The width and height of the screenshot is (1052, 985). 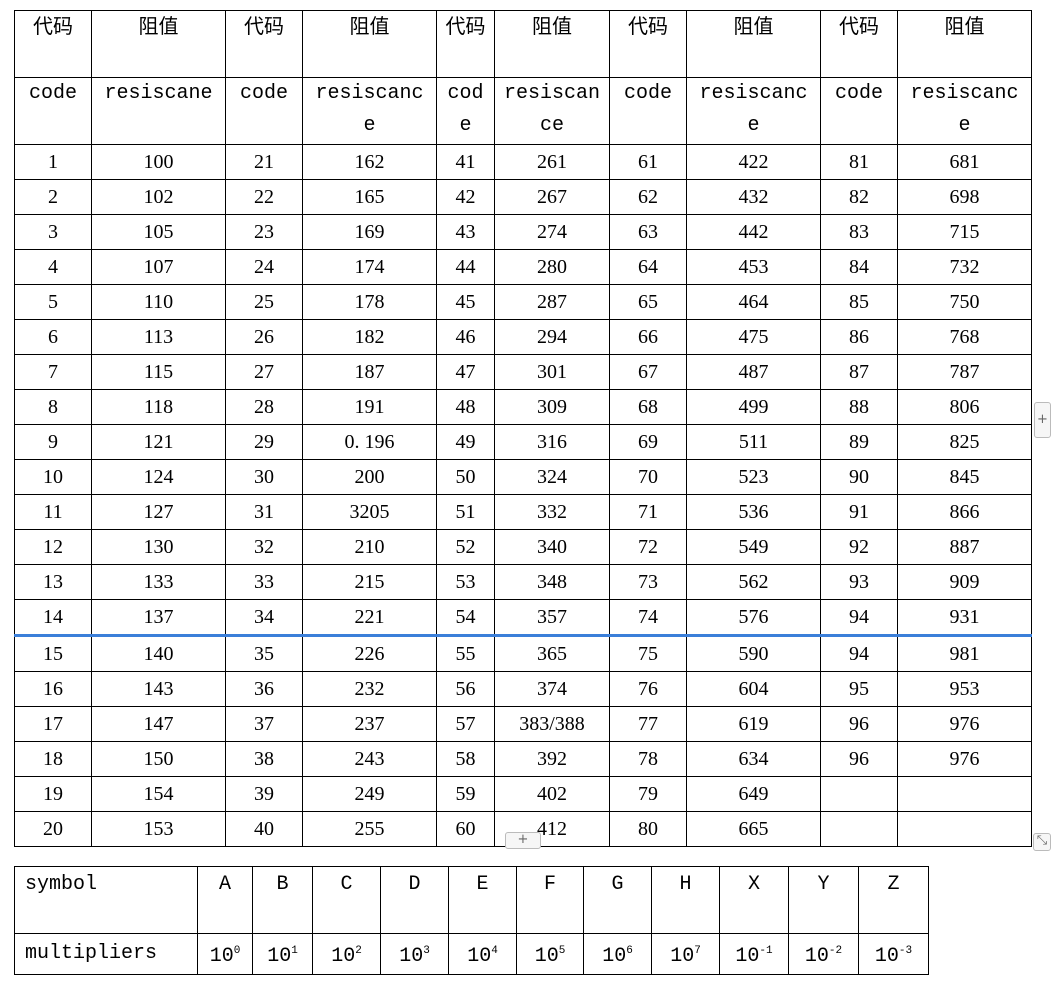 What do you see at coordinates (369, 302) in the screenshot?
I see `resistance-cell: 178` at bounding box center [369, 302].